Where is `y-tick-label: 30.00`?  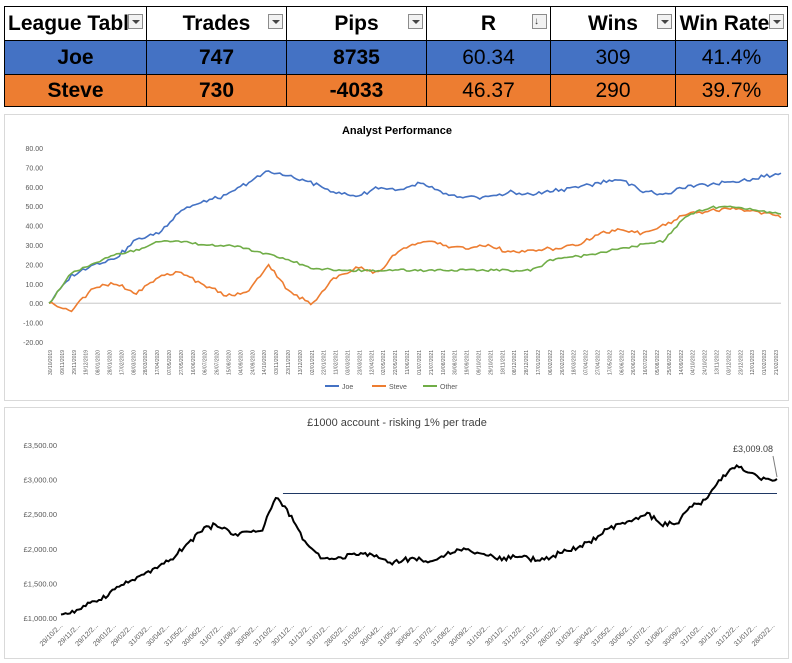 y-tick-label: 30.00 is located at coordinates (34, 246).